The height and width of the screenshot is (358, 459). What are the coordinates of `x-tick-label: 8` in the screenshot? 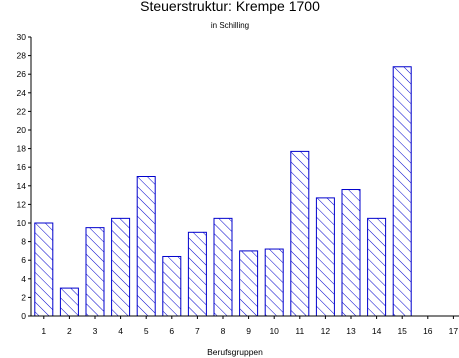 It's located at (223, 331).